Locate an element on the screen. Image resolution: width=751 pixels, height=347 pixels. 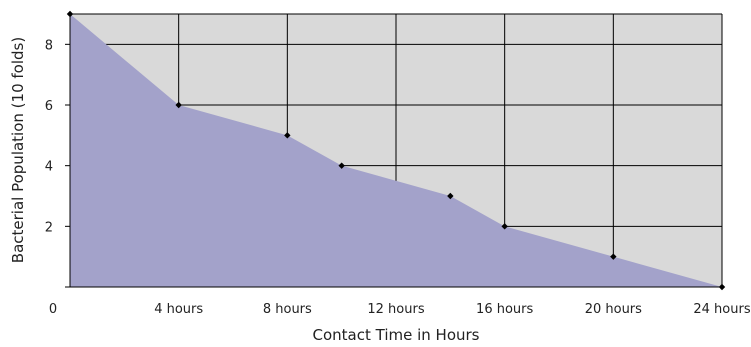
y-tick-label: 2 is located at coordinates (49, 227).